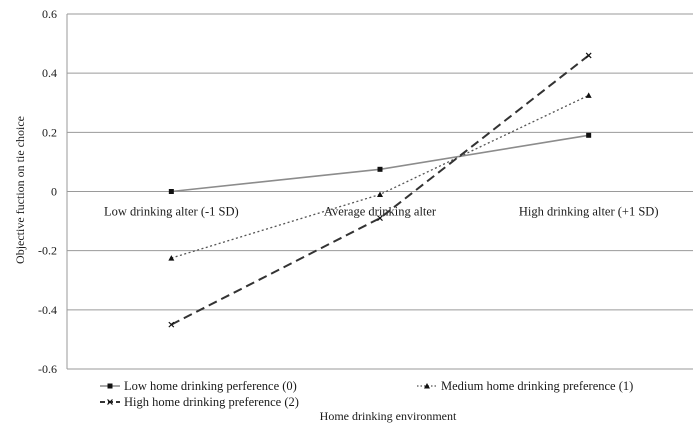 This screenshot has width=698, height=432. What do you see at coordinates (47, 369) in the screenshot?
I see `y-tick-label: -0.6` at bounding box center [47, 369].